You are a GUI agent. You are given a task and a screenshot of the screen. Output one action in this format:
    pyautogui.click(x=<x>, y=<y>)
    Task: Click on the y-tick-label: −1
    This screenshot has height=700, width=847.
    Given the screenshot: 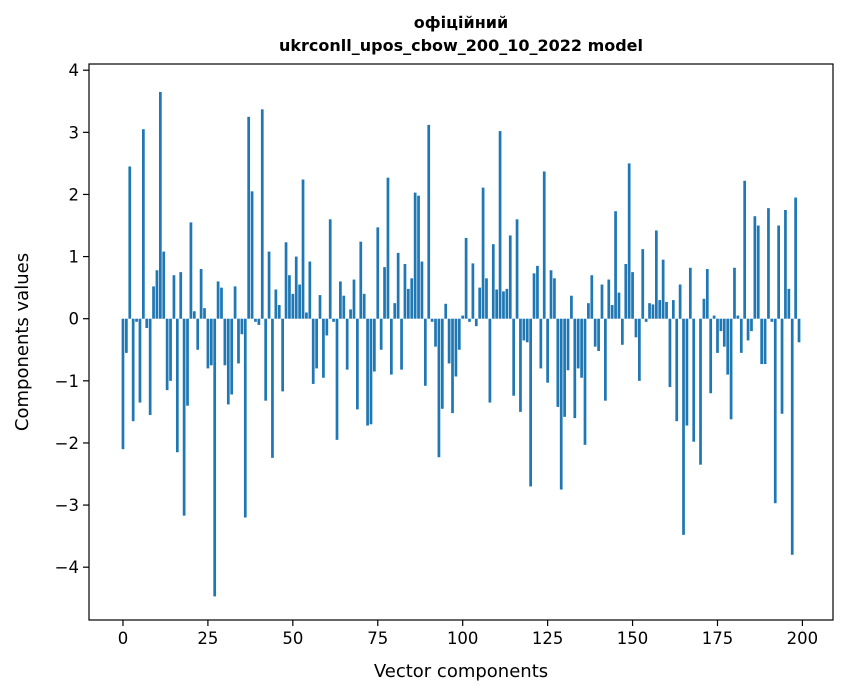 What is the action you would take?
    pyautogui.click(x=67, y=381)
    